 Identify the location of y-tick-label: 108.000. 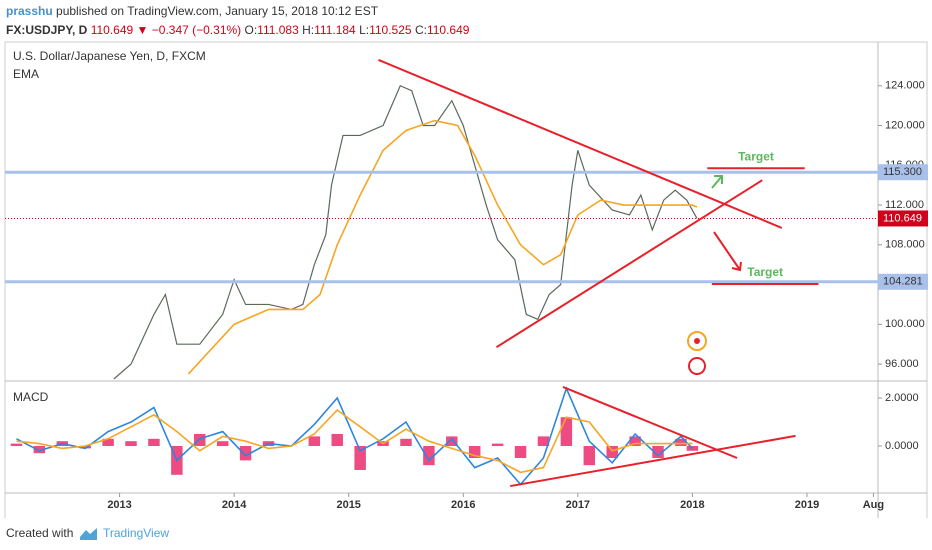
(905, 245).